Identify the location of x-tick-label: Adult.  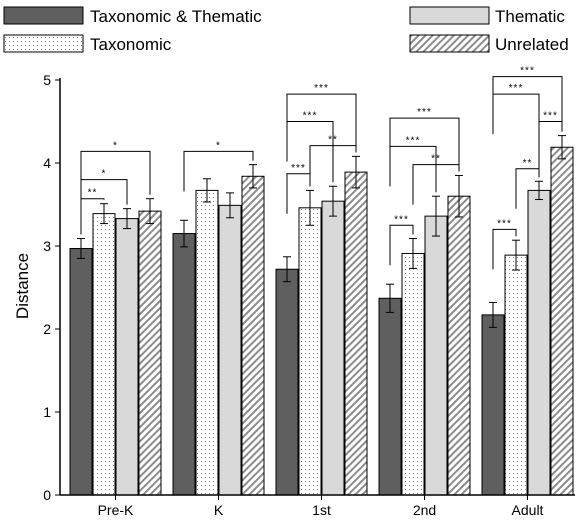
(528, 510).